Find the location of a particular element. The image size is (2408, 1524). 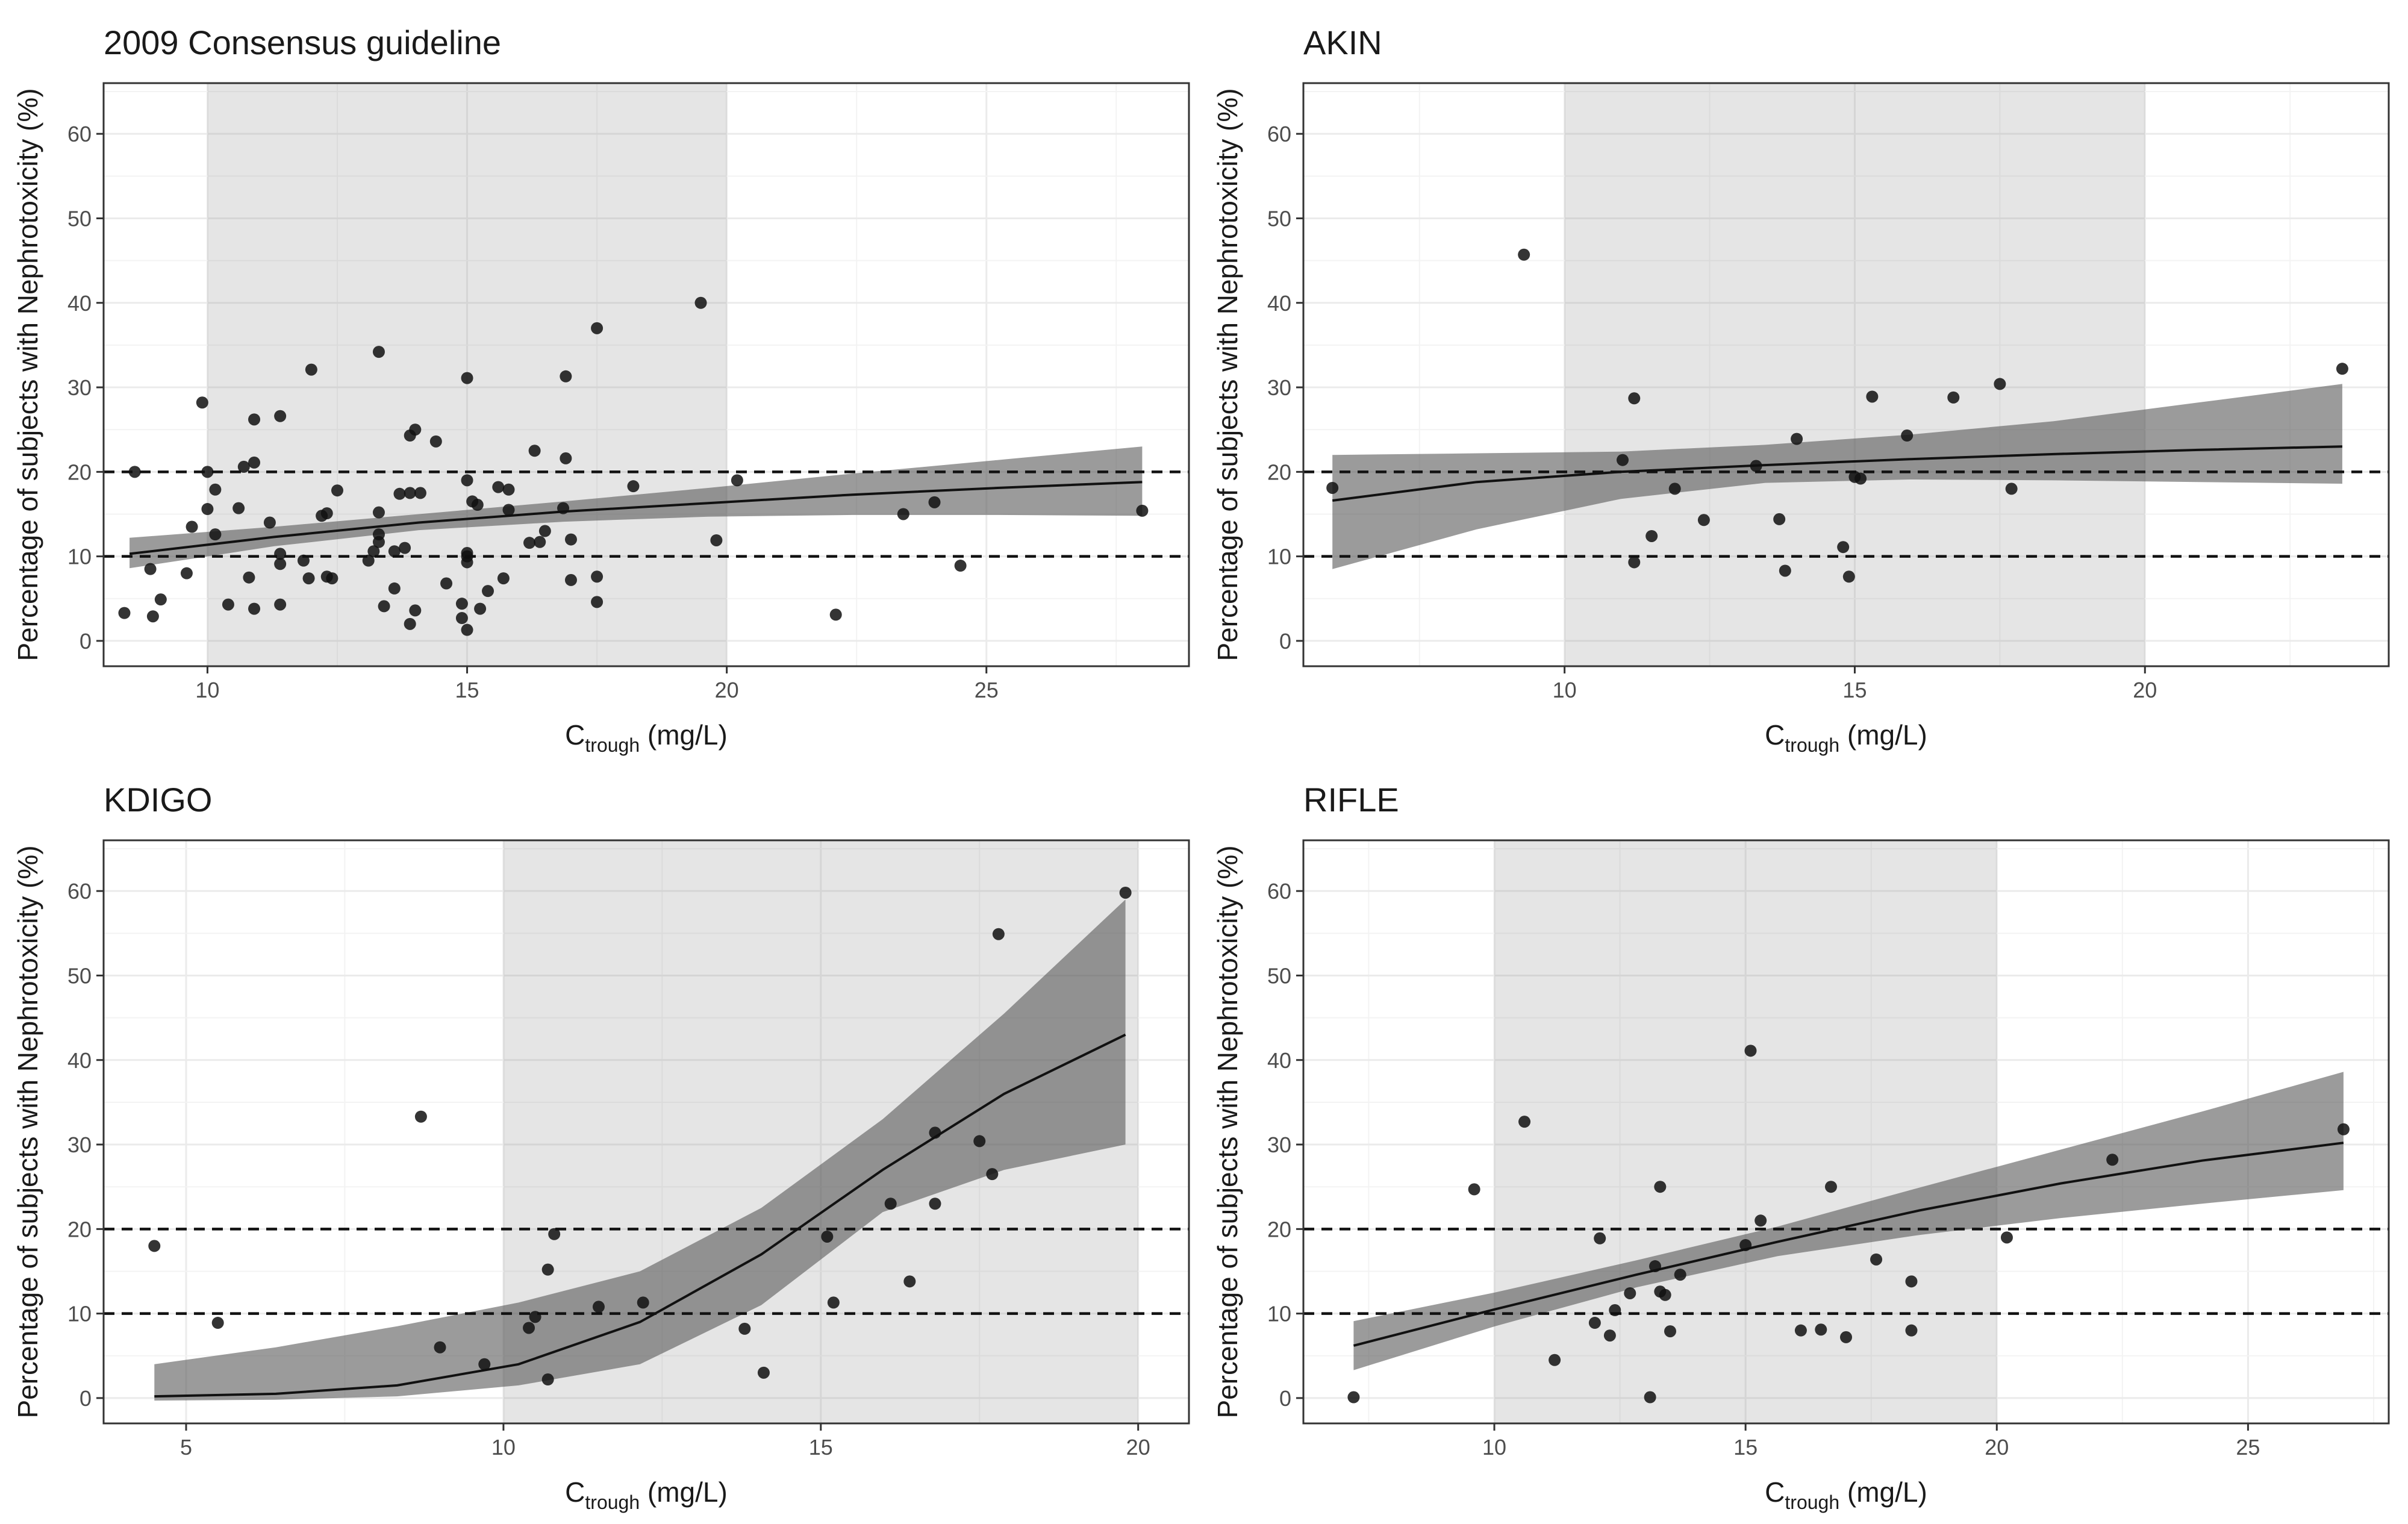

confidence-ribbon is located at coordinates (1848, 1221).